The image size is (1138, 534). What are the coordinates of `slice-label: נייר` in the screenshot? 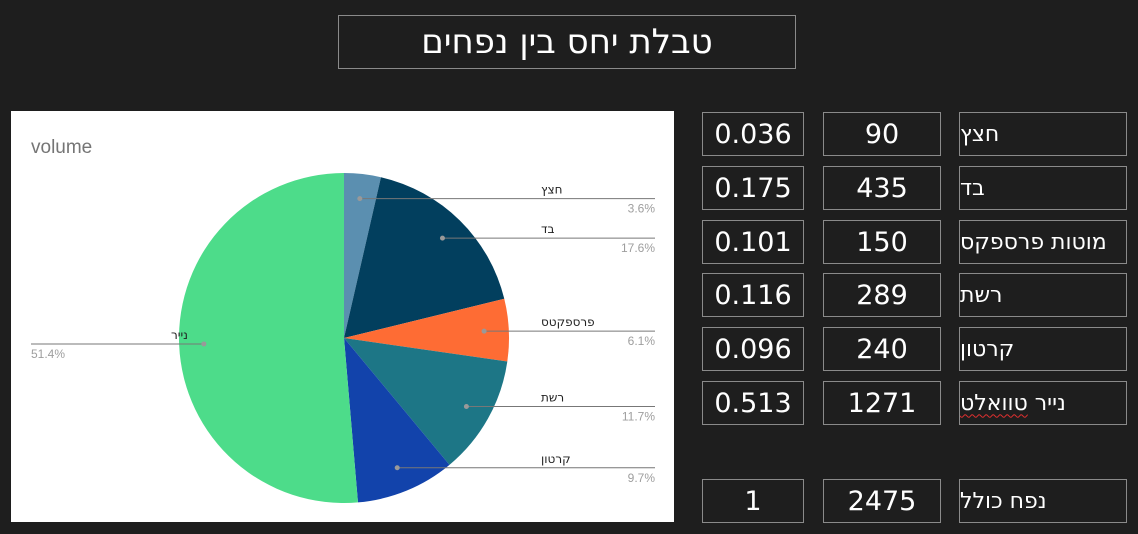 It's located at (179, 335).